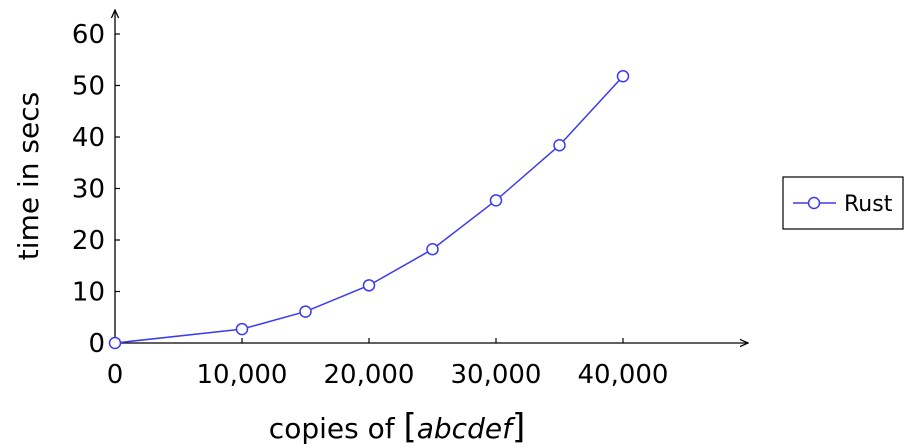 The image size is (907, 448). What do you see at coordinates (814, 203) in the screenshot?
I see `legend-marker` at bounding box center [814, 203].